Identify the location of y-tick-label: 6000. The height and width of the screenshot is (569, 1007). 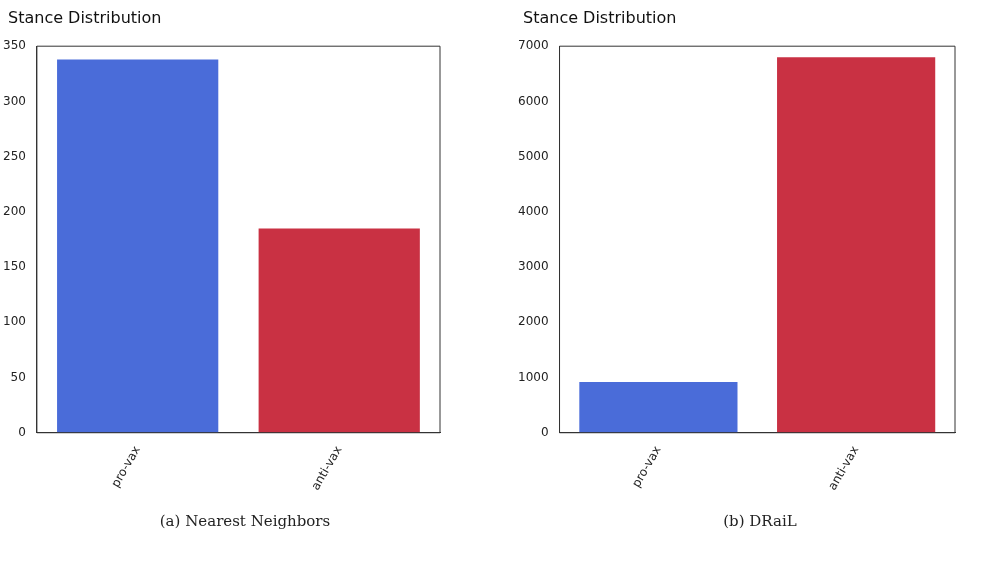
(533, 100).